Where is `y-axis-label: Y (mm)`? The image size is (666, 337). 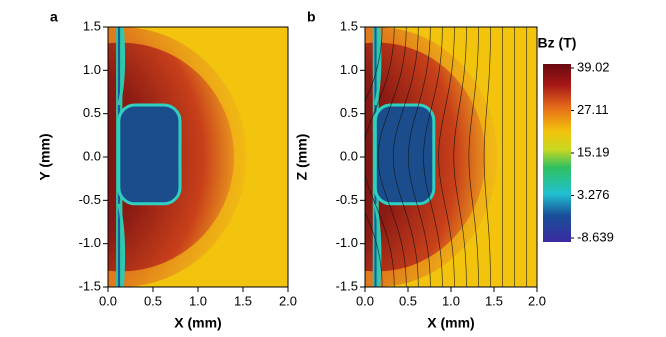 y-axis-label: Y (mm) is located at coordinates (45, 156).